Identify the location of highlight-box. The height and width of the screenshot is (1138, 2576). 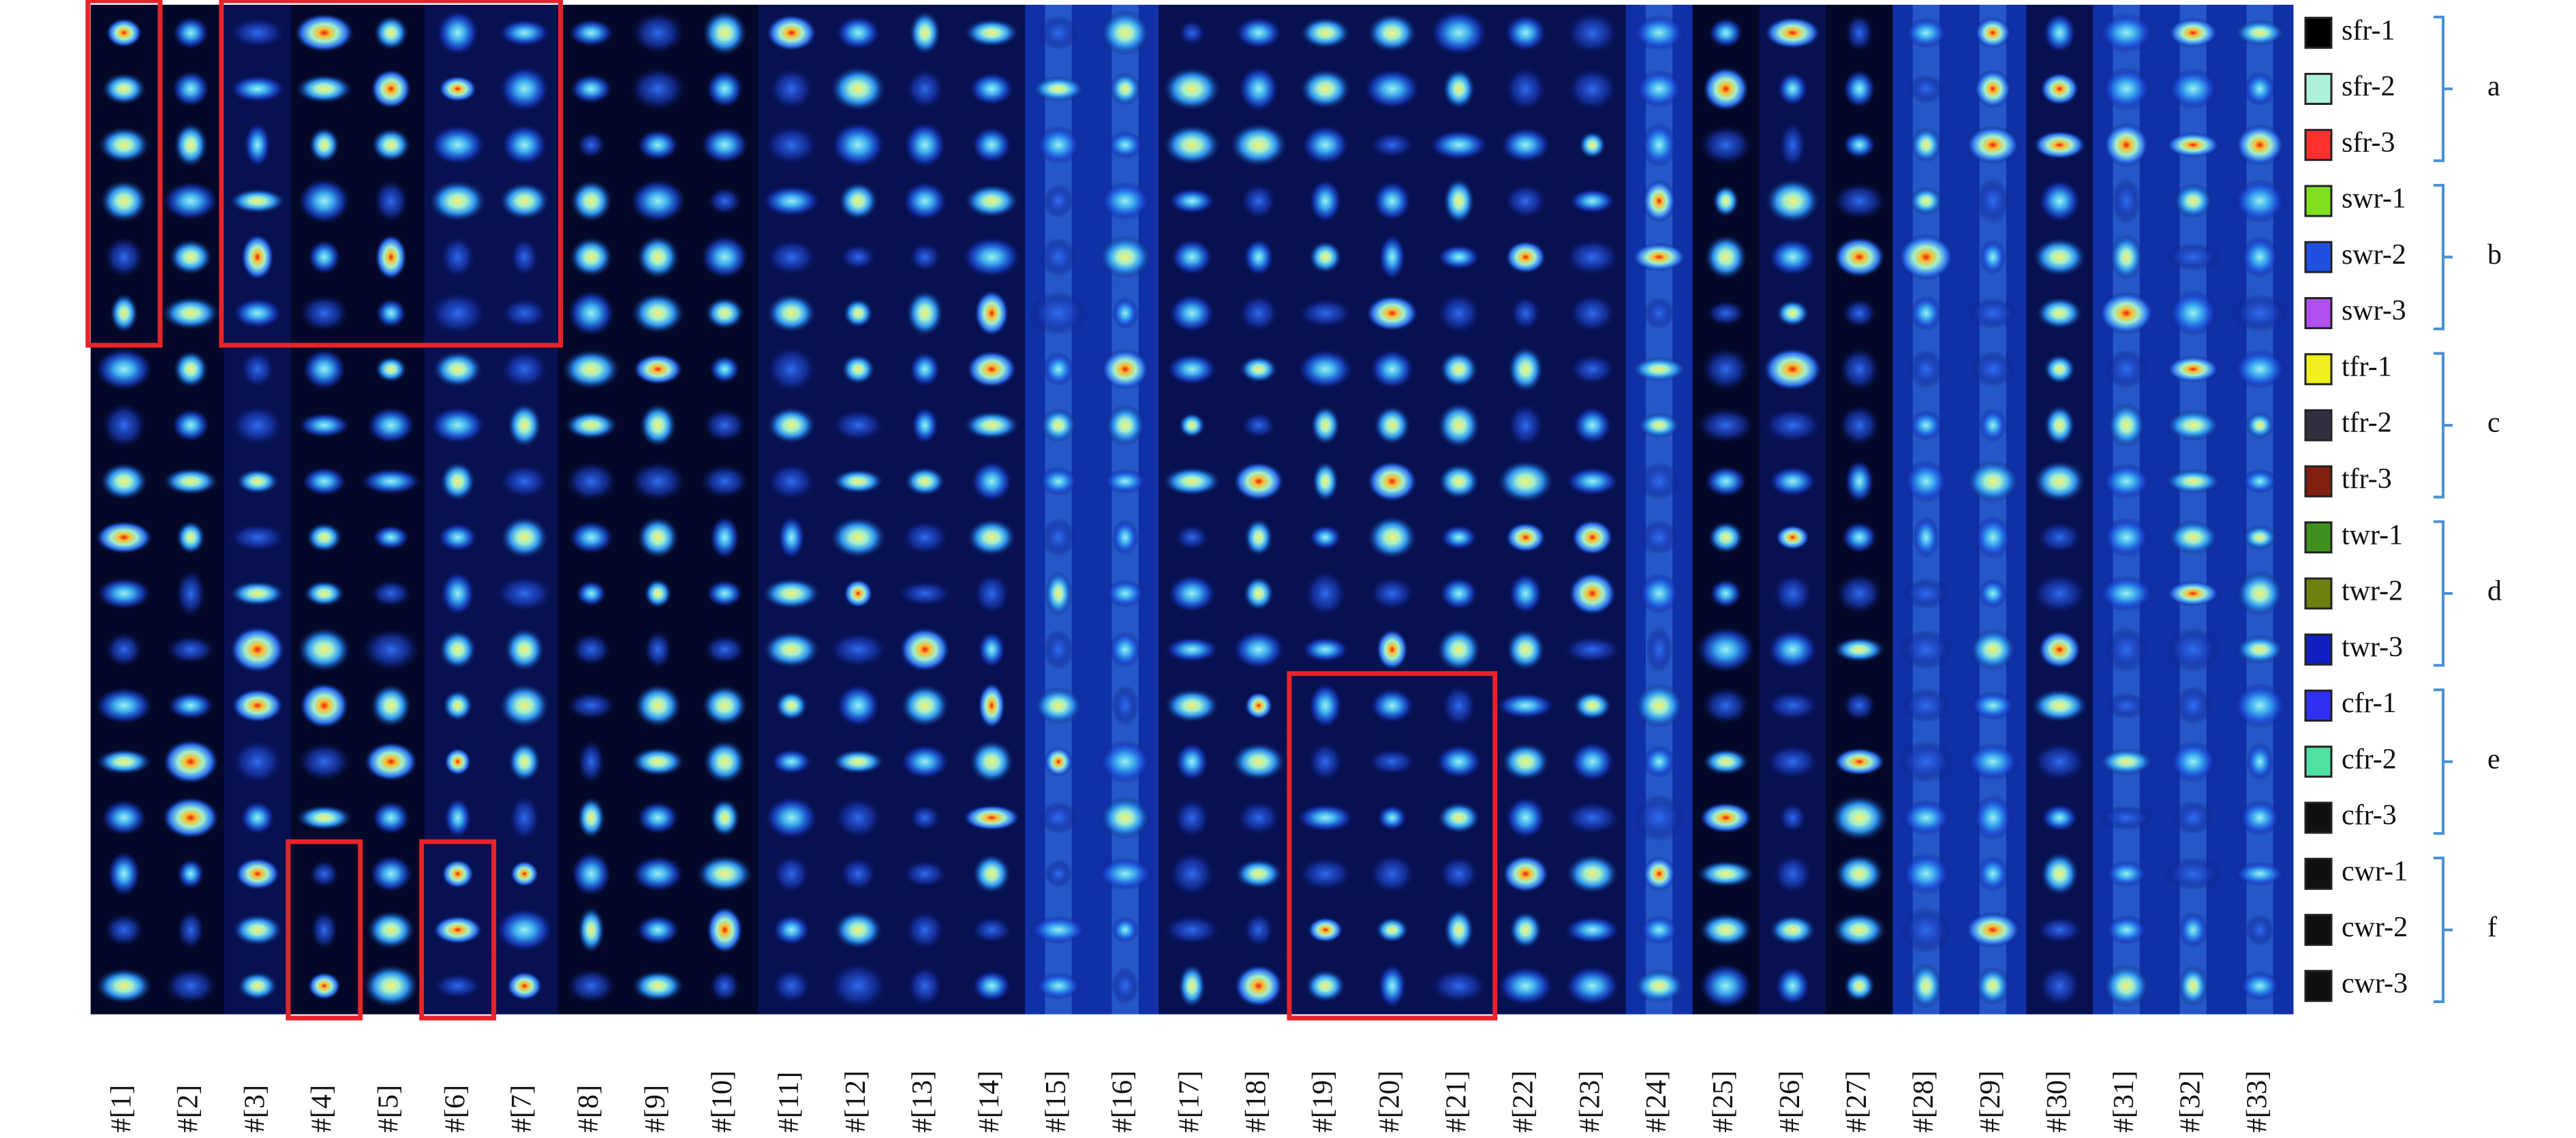
(124, 174).